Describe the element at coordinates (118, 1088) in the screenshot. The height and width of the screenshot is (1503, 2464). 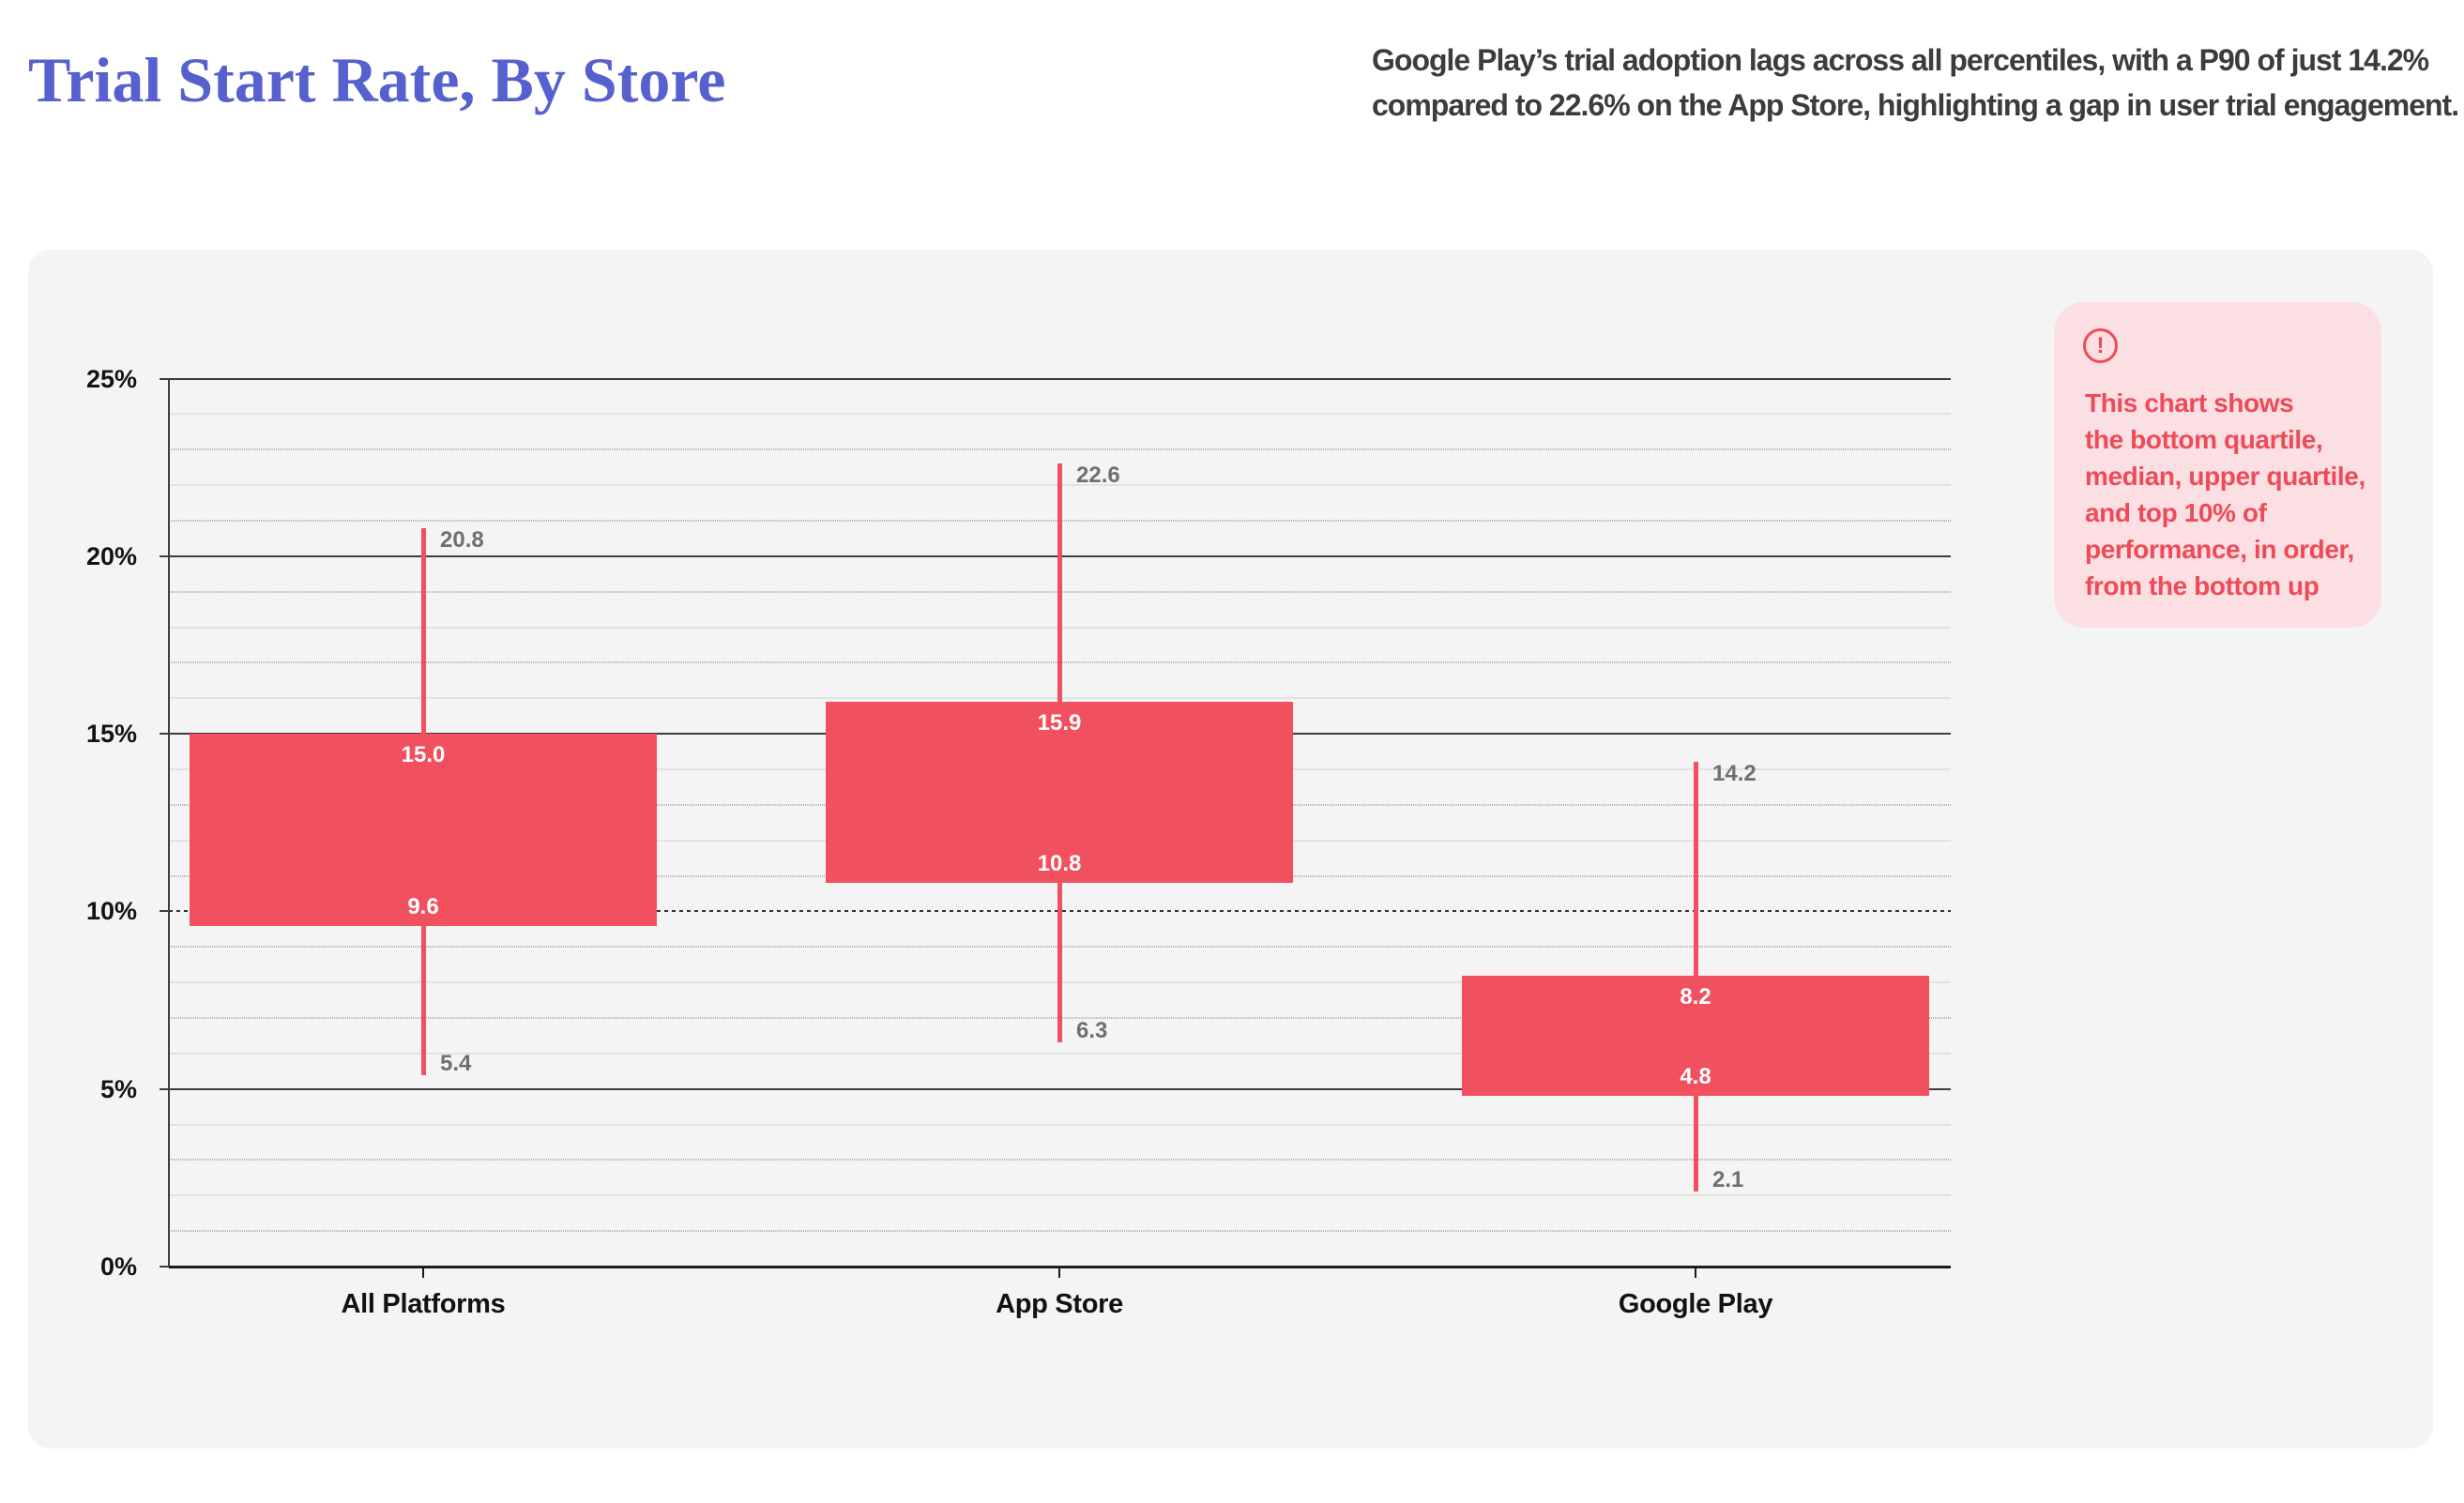
I see `y-axis-label: 5%` at that location.